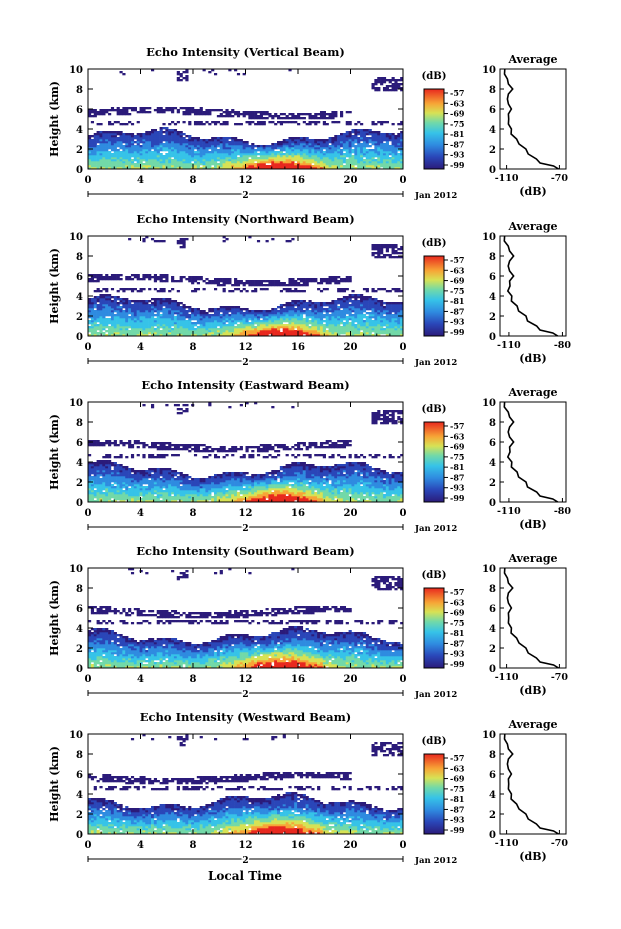 The image size is (621, 929). I want to click on y-tick-label: 10, so click(76, 70).